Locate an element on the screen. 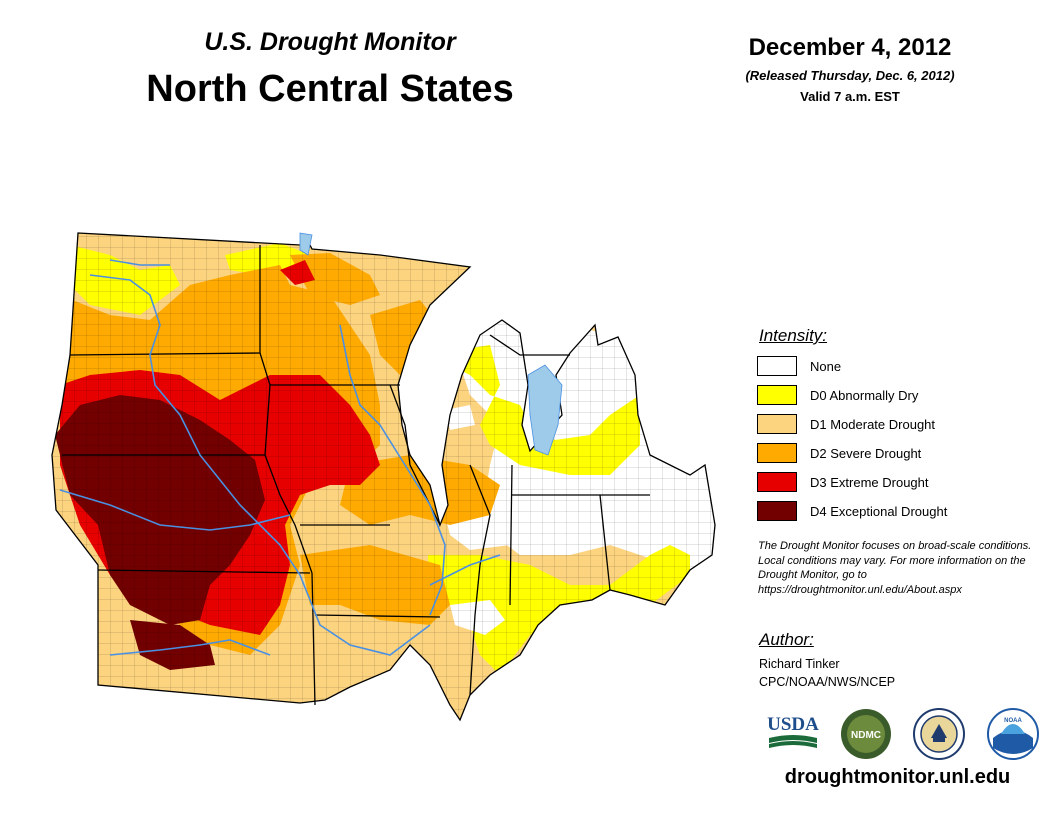 The width and height of the screenshot is (1056, 816). legend-label: D0 Abnormally Dry is located at coordinates (864, 395).